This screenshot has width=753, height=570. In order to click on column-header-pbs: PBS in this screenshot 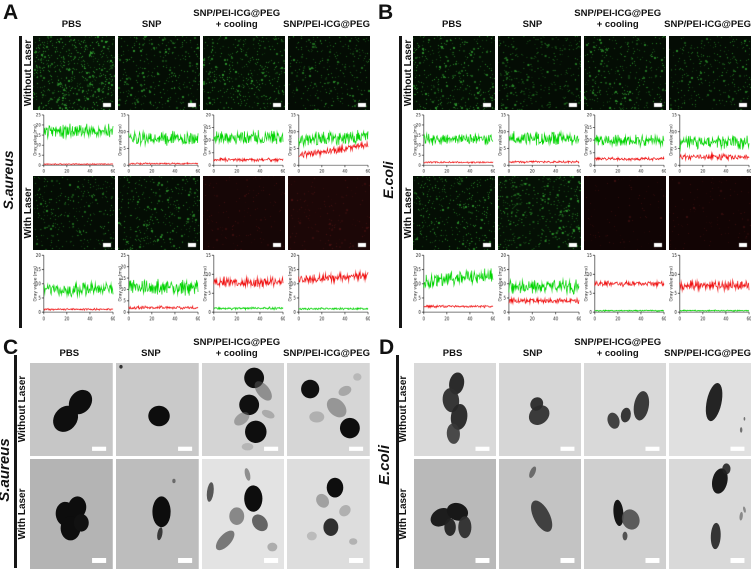, I will do `click(69, 349)`.